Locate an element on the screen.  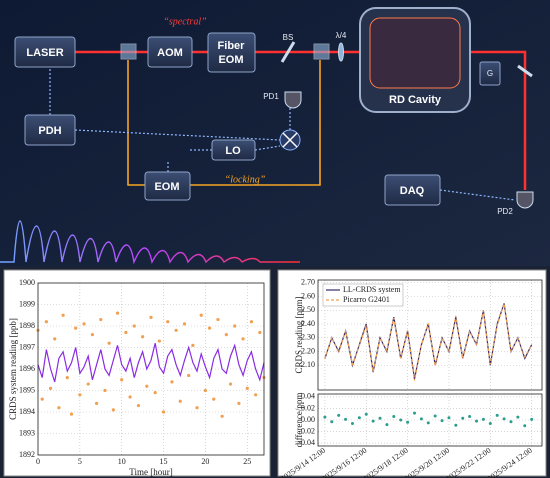
decor-peaks is located at coordinates (150, 242).